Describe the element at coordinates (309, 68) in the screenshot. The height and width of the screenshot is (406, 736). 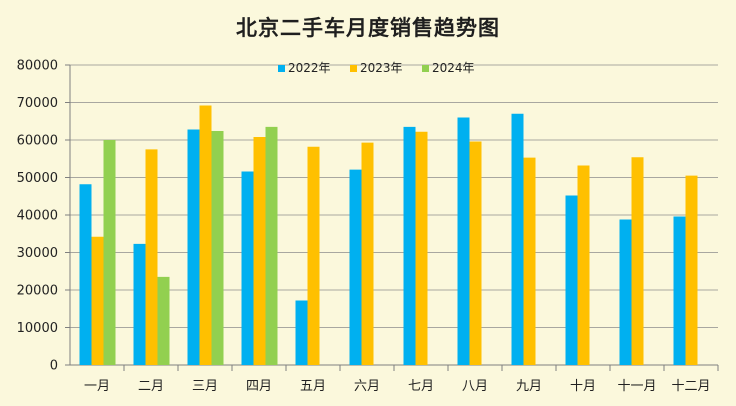
I see `legend-label: 2022年` at that location.